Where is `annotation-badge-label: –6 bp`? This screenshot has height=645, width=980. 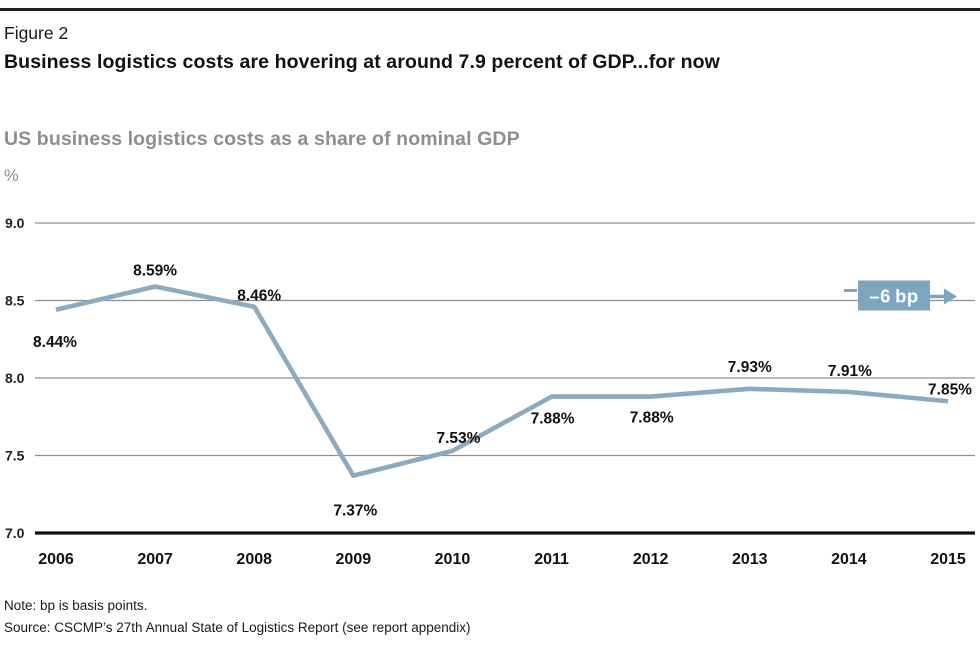 annotation-badge-label: –6 bp is located at coordinates (893, 296).